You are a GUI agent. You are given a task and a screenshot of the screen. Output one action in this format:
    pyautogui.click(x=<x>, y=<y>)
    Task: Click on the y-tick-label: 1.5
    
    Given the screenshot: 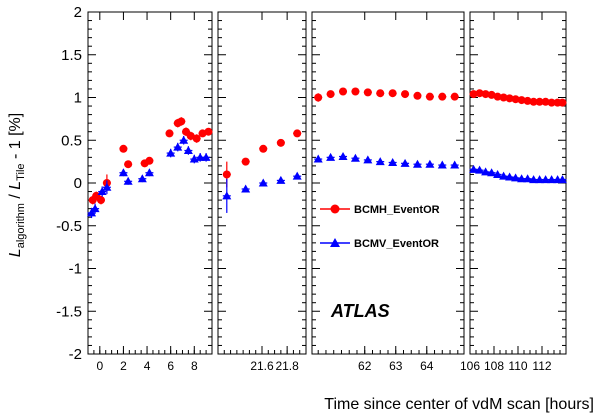 What is the action you would take?
    pyautogui.click(x=71, y=55)
    